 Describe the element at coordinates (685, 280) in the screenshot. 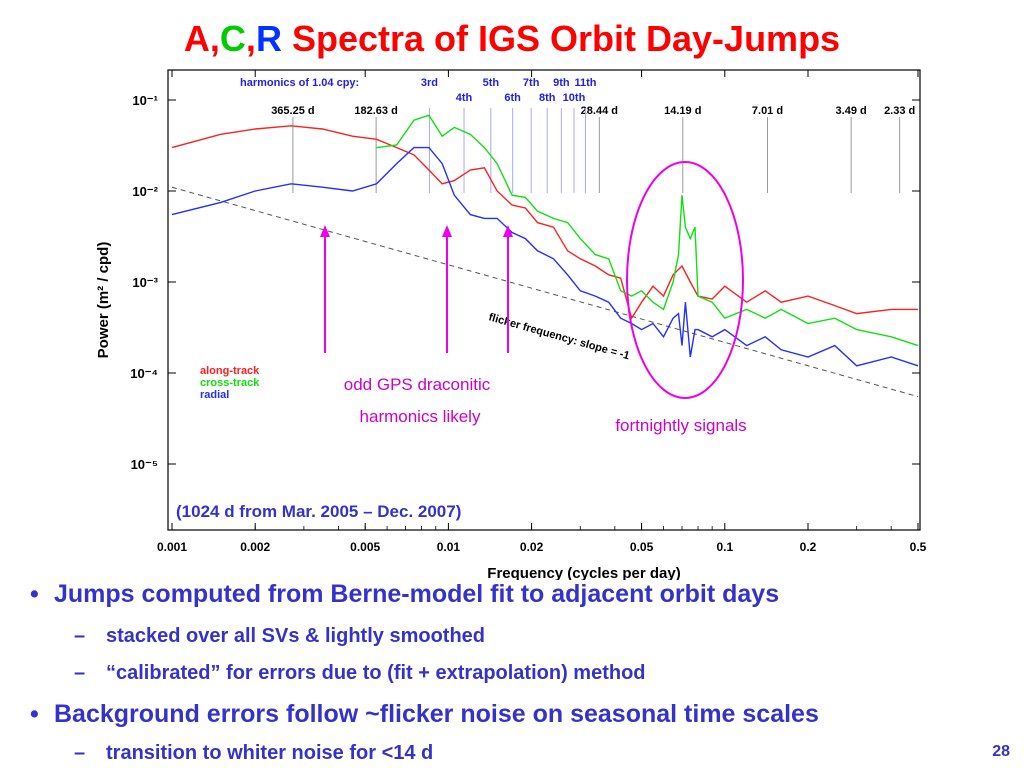

I see `fortnightly-ellipse` at that location.